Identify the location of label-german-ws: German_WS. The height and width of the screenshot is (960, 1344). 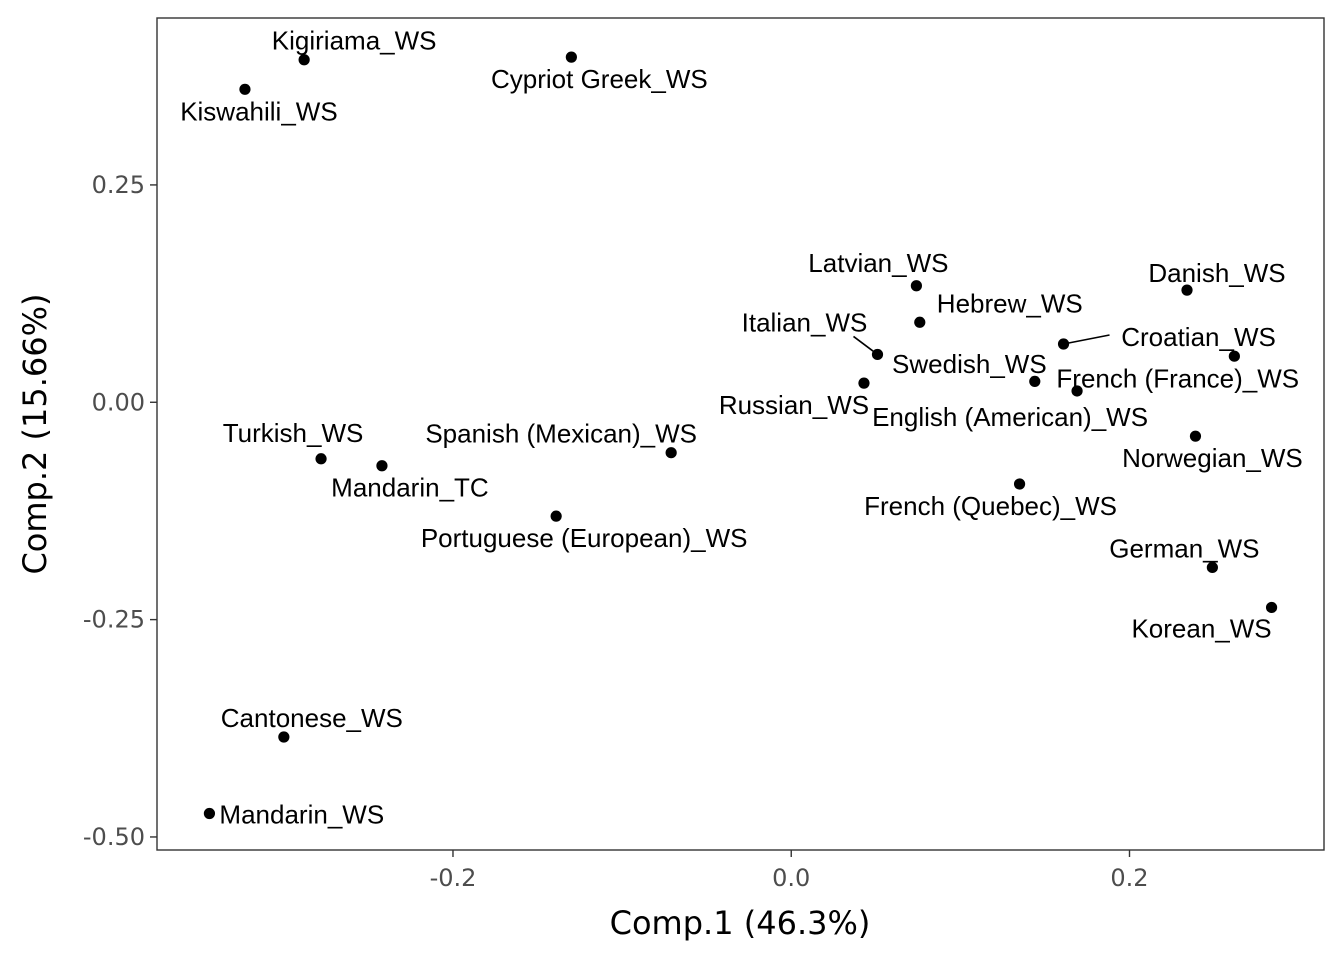
(1184, 548).